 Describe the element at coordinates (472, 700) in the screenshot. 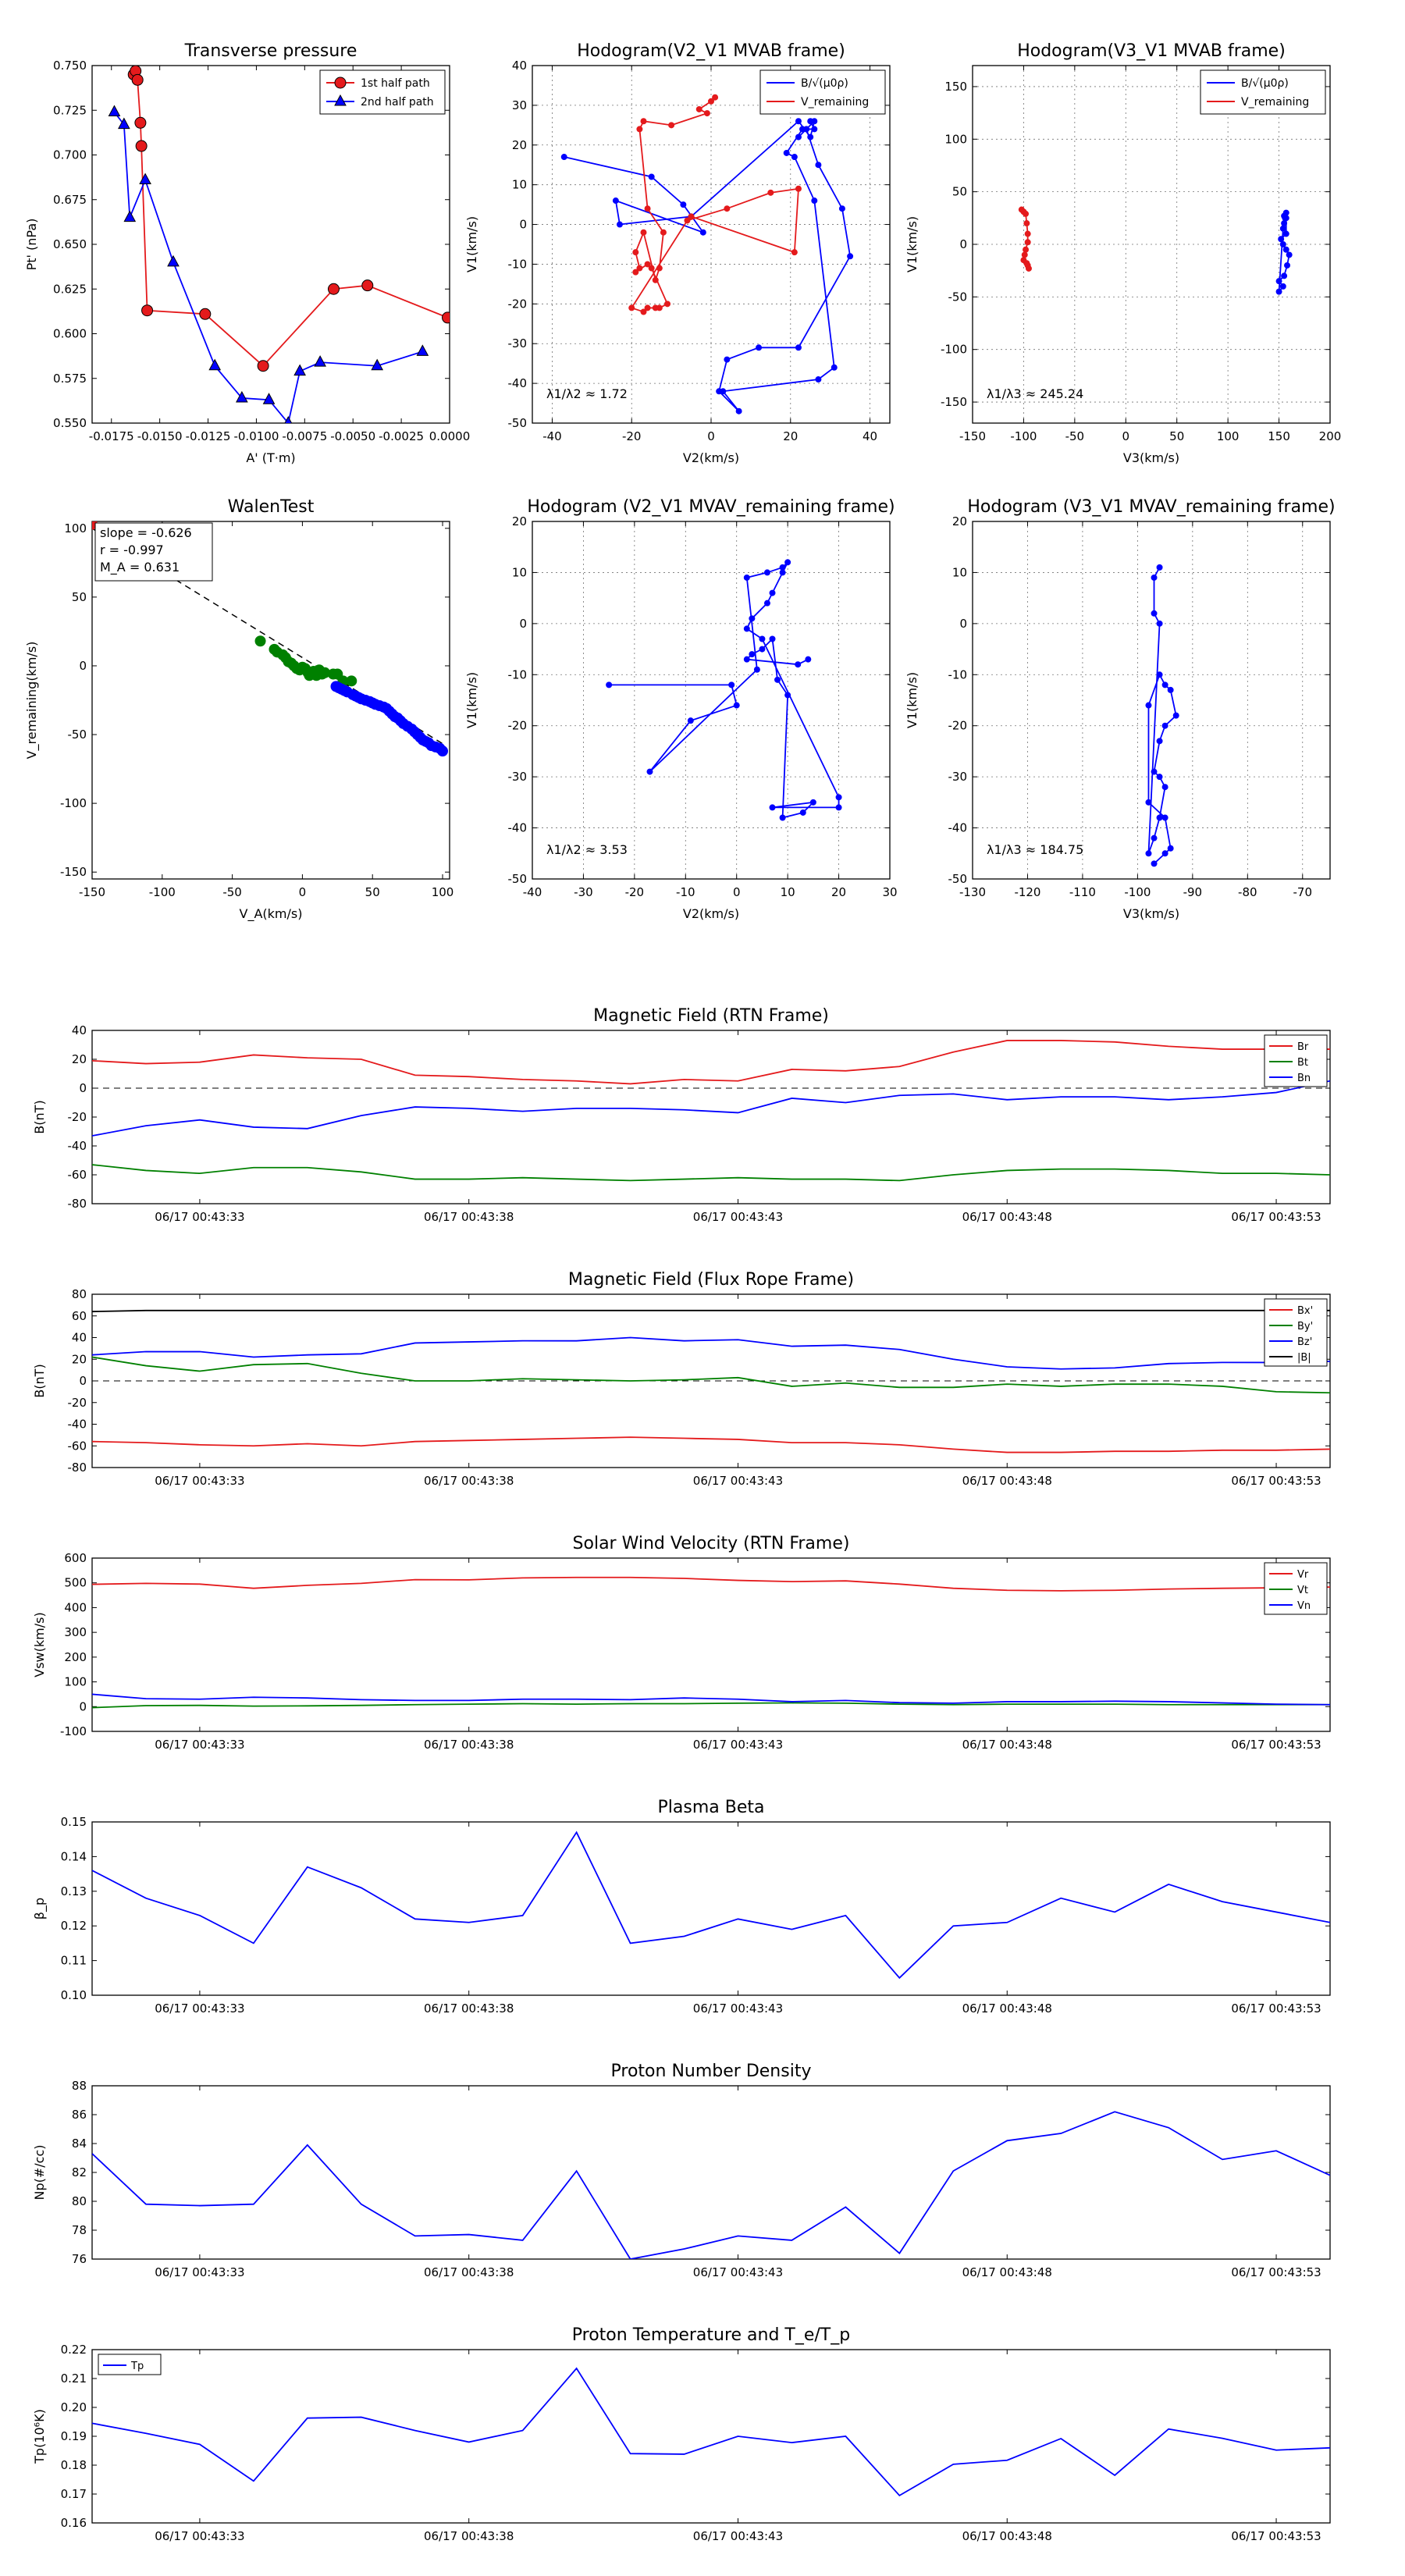

I see `h3-ylabel: V1(km/s)` at that location.